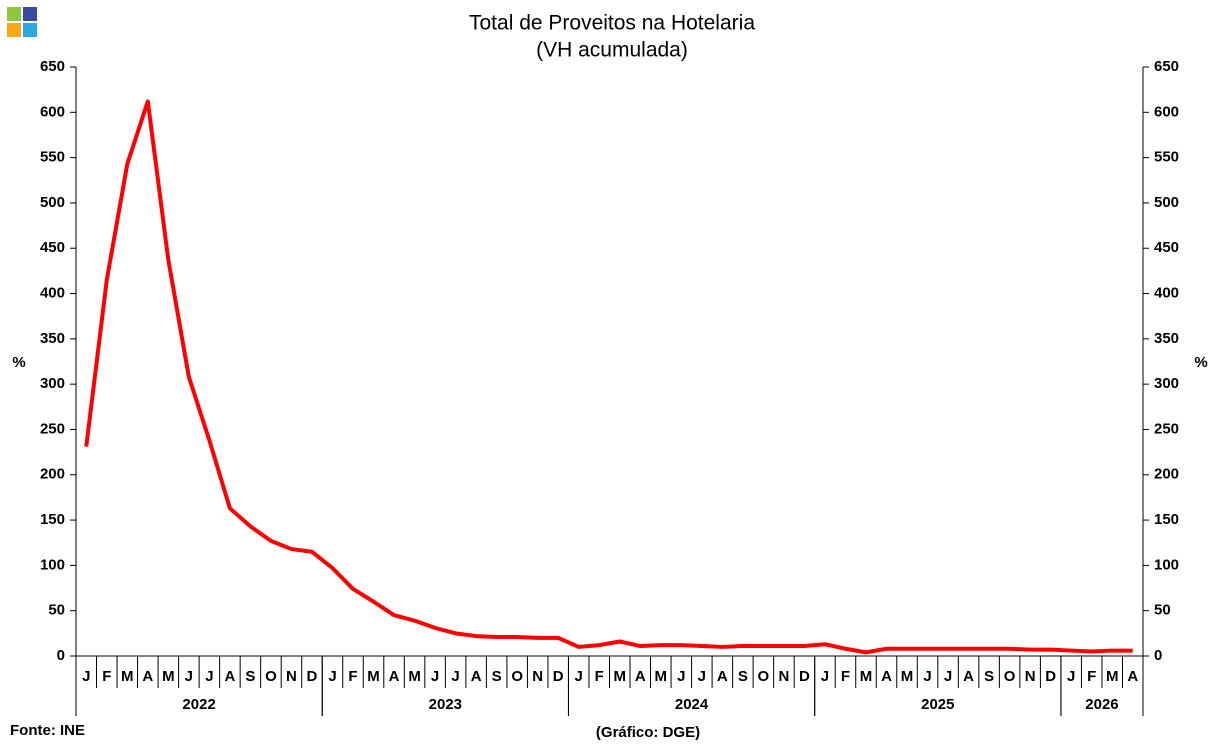  Describe the element at coordinates (1166, 66) in the screenshot. I see `y2-tick-label: 650` at that location.